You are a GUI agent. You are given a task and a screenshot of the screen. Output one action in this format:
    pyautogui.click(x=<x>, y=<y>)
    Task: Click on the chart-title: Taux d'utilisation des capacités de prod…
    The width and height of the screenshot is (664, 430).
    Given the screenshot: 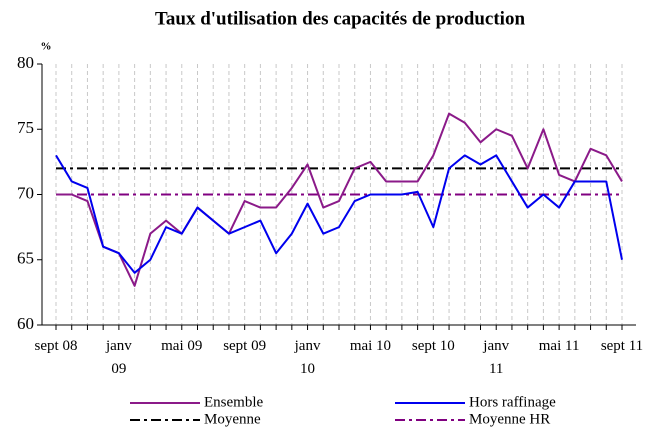 What is the action you would take?
    pyautogui.click(x=340, y=18)
    